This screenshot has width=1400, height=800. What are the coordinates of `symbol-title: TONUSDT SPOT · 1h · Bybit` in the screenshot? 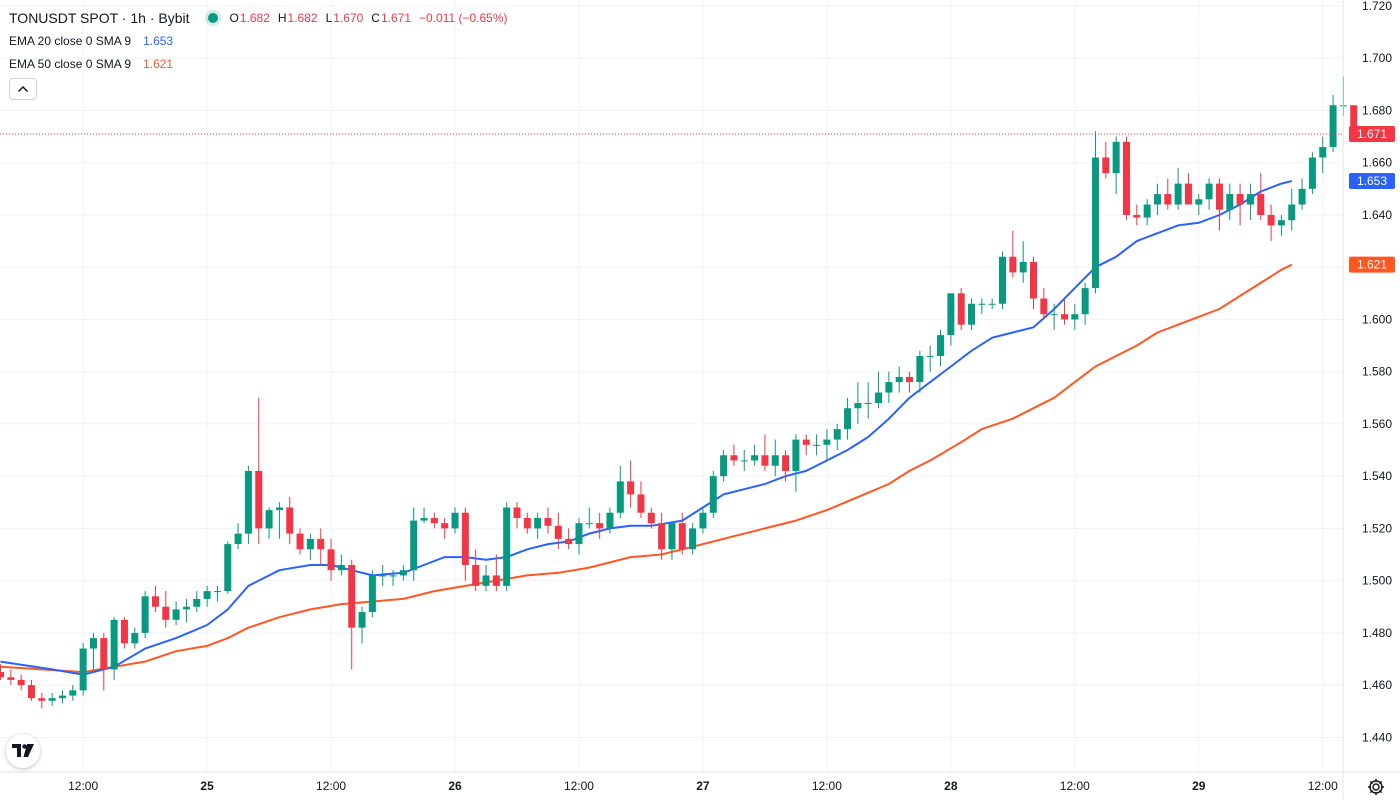 It's located at (99, 17).